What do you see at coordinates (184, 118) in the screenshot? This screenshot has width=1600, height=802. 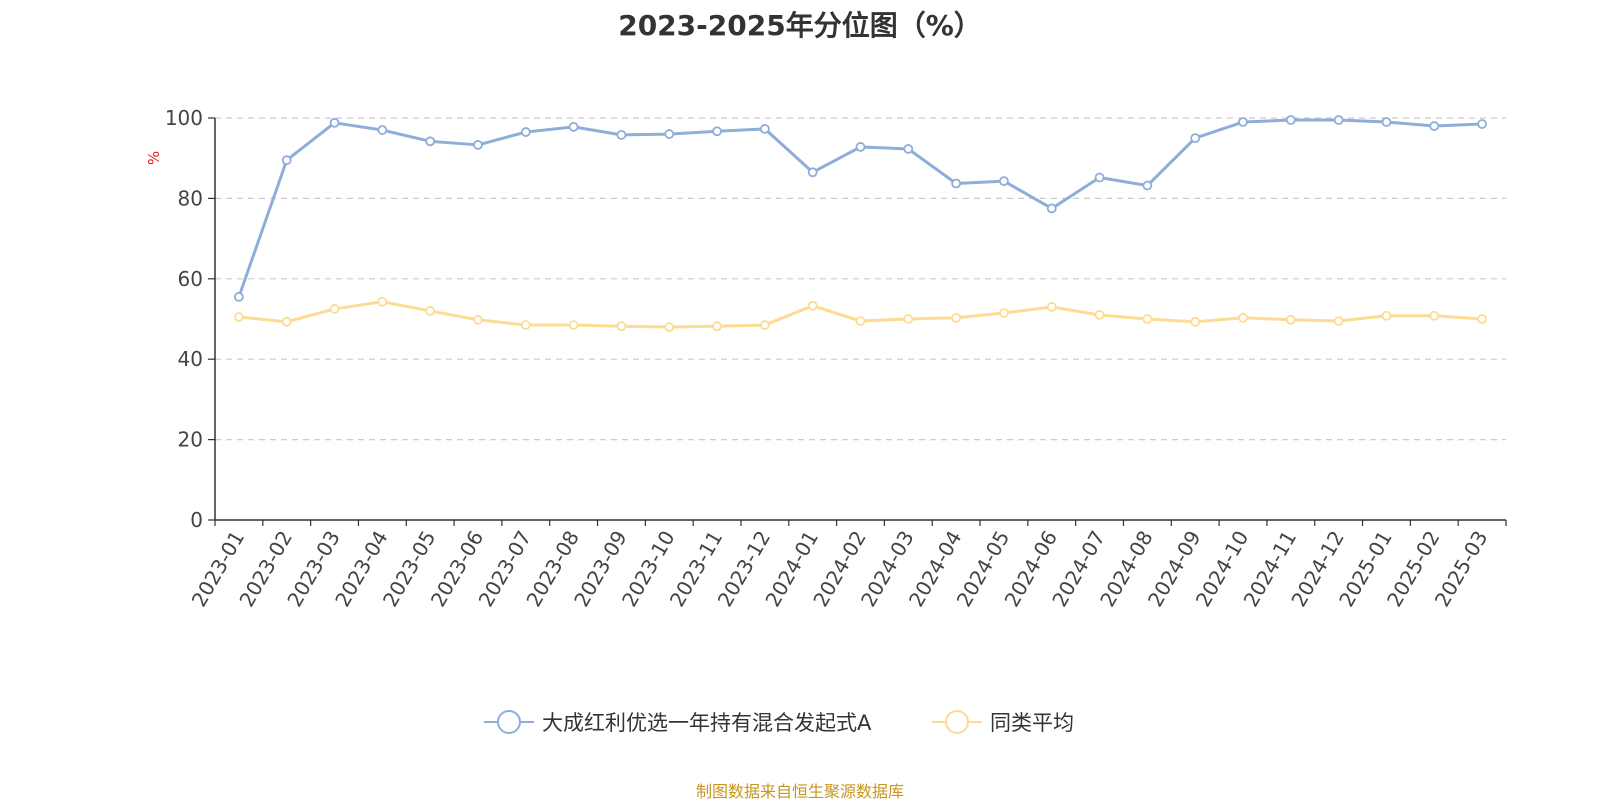 I see `y-tick-label: 100` at bounding box center [184, 118].